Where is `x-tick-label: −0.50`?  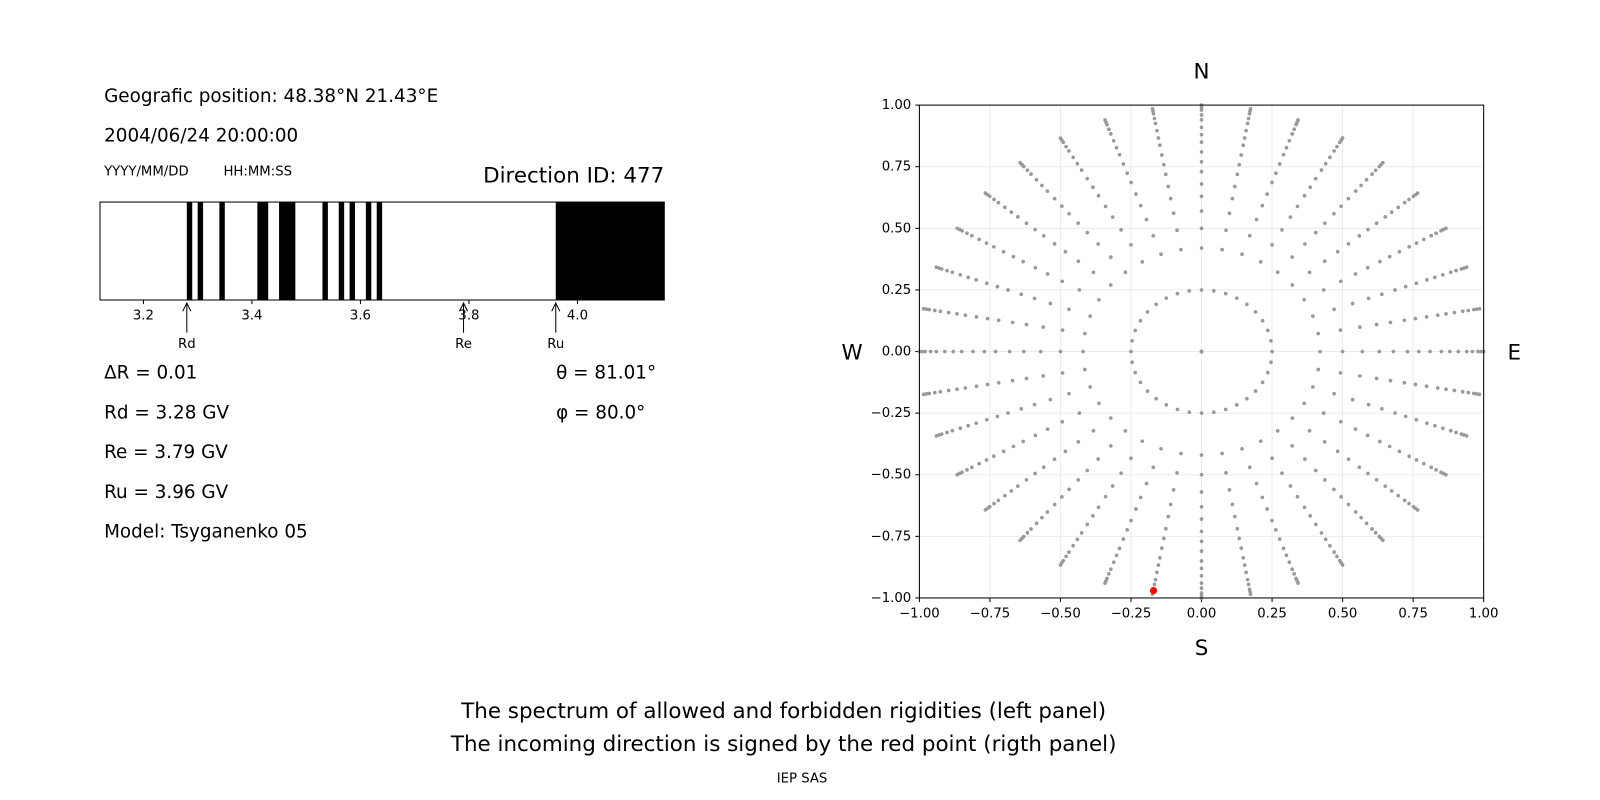
x-tick-label: −0.50 is located at coordinates (1060, 613).